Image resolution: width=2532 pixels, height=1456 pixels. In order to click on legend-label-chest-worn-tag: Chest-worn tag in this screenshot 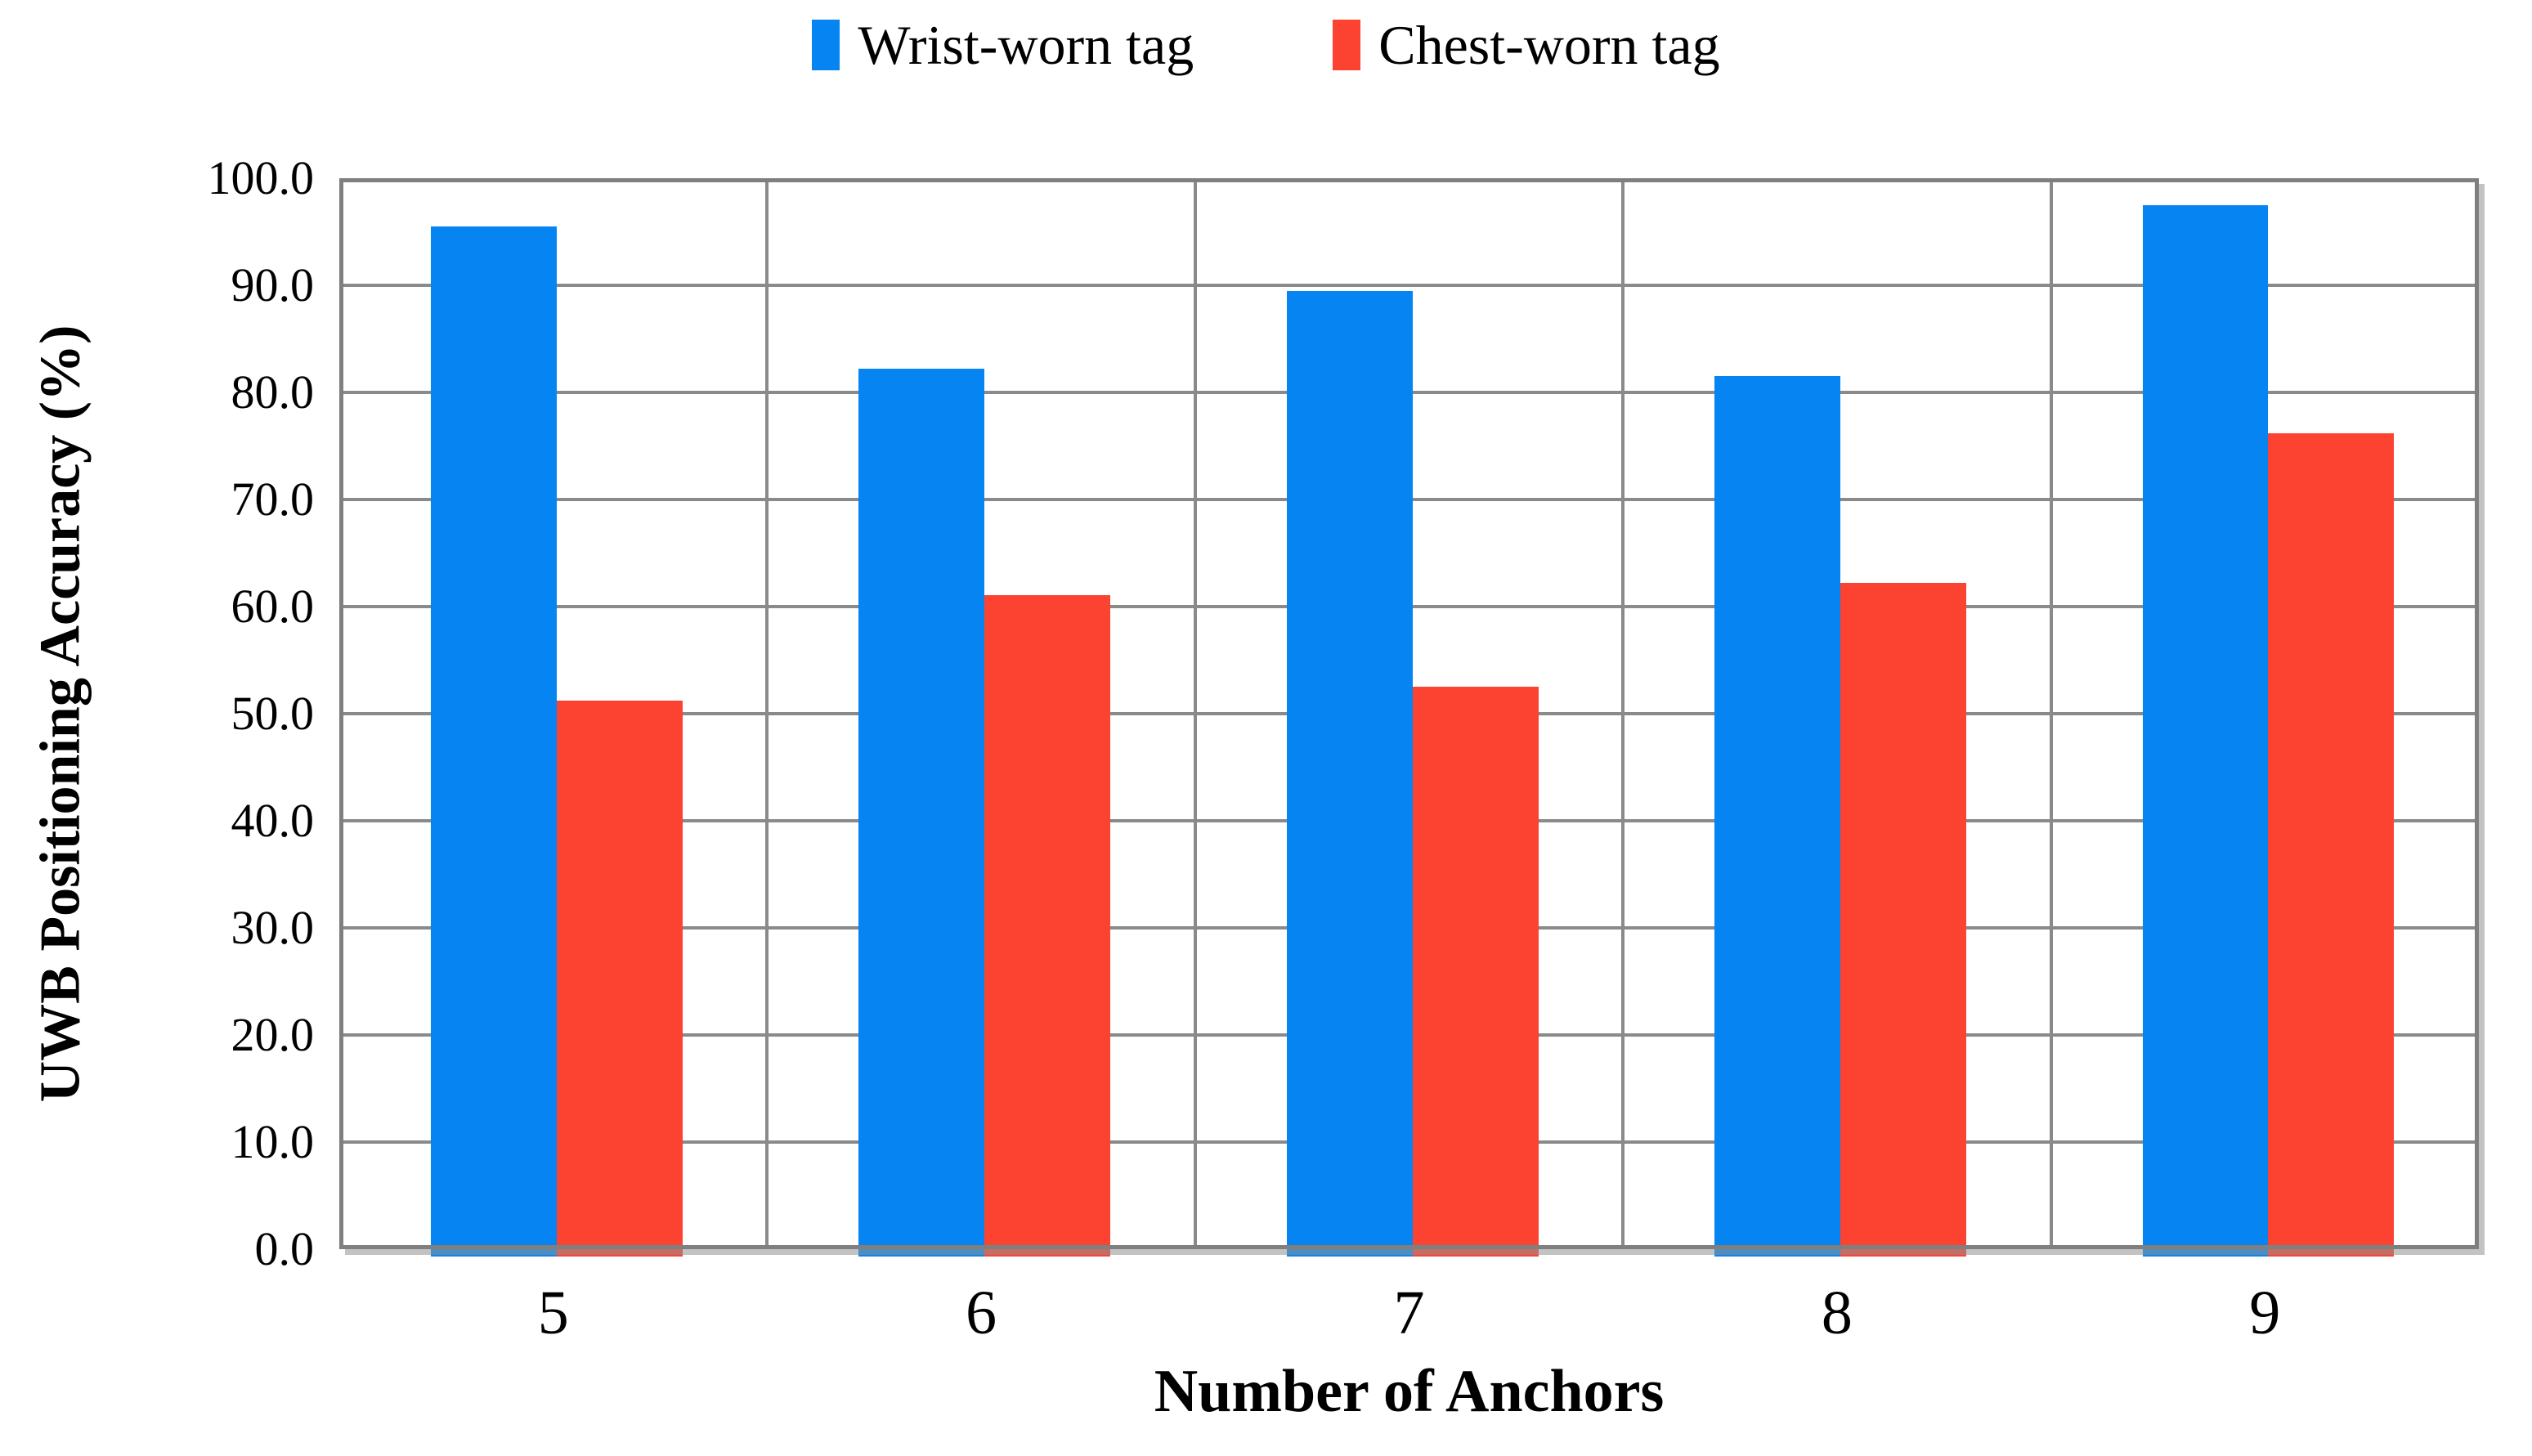, I will do `click(1549, 45)`.